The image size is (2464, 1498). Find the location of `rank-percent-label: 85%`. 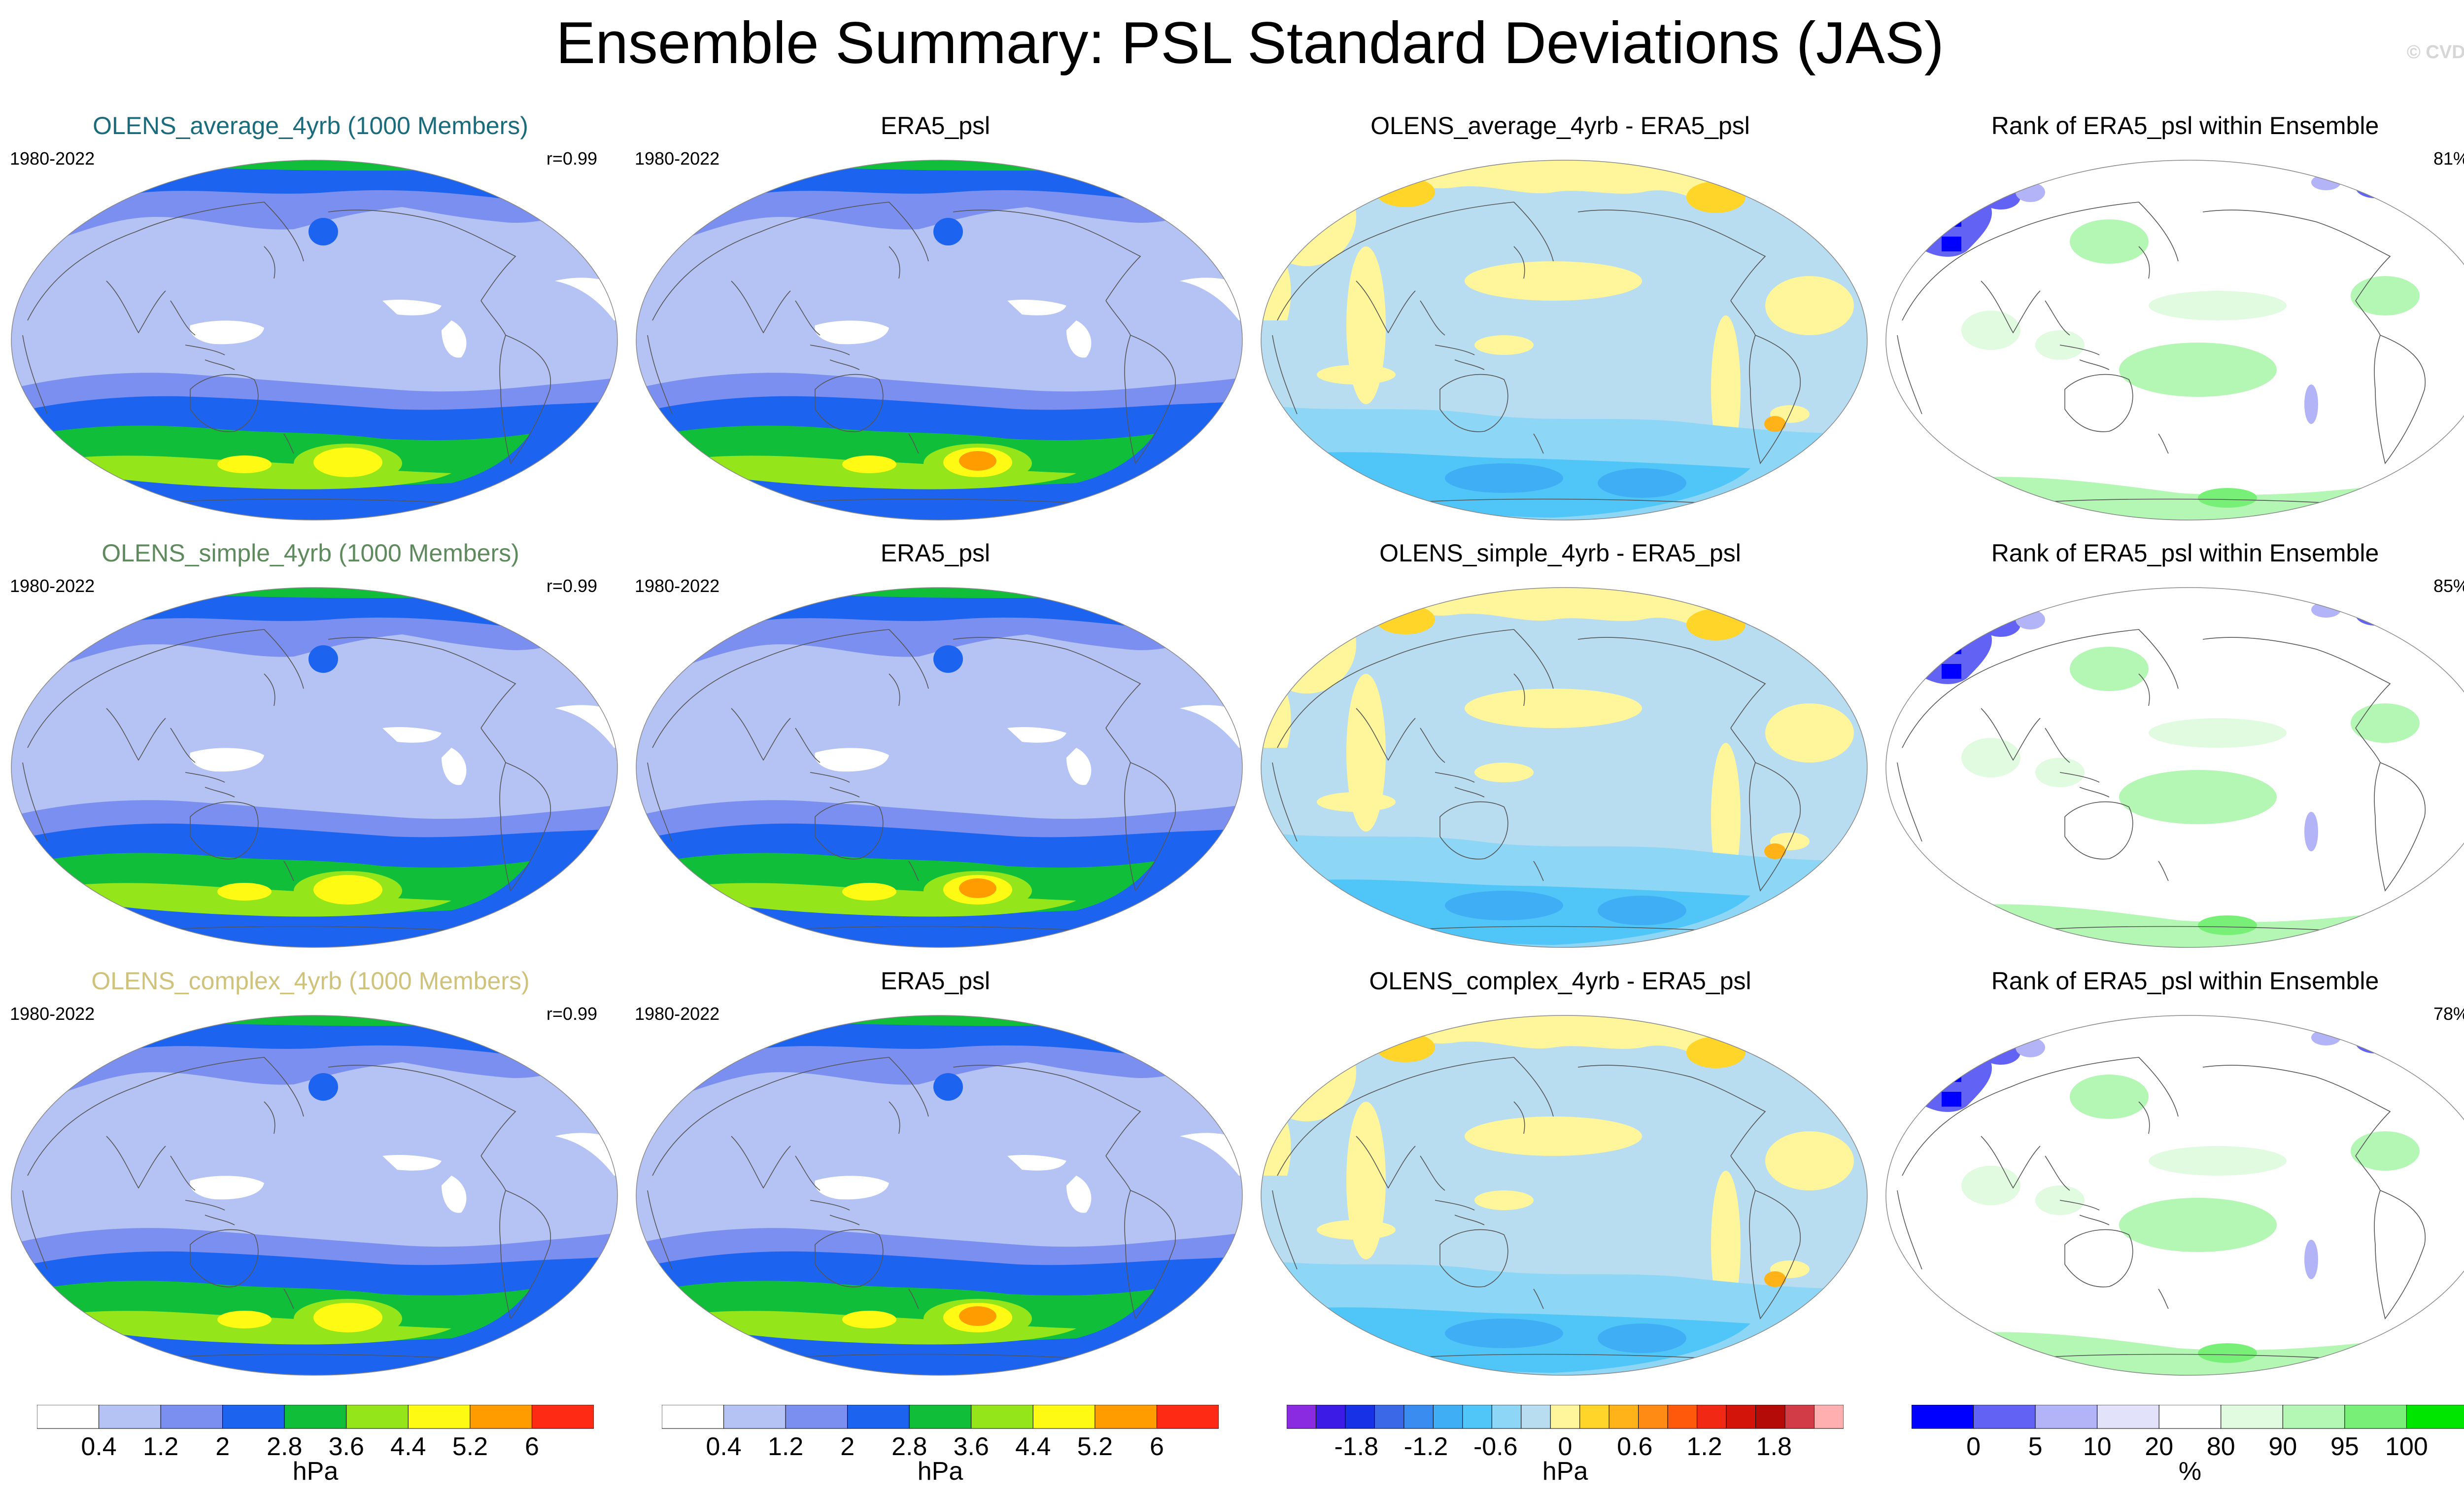

rank-percent-label: 85% is located at coordinates (2448, 586).